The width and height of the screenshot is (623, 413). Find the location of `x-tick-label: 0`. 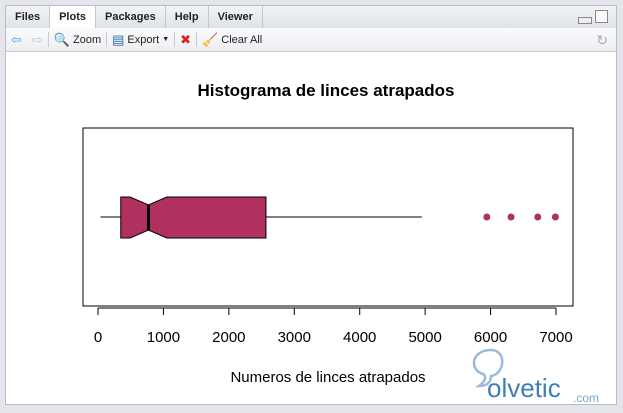

x-tick-label: 0 is located at coordinates (98, 337).